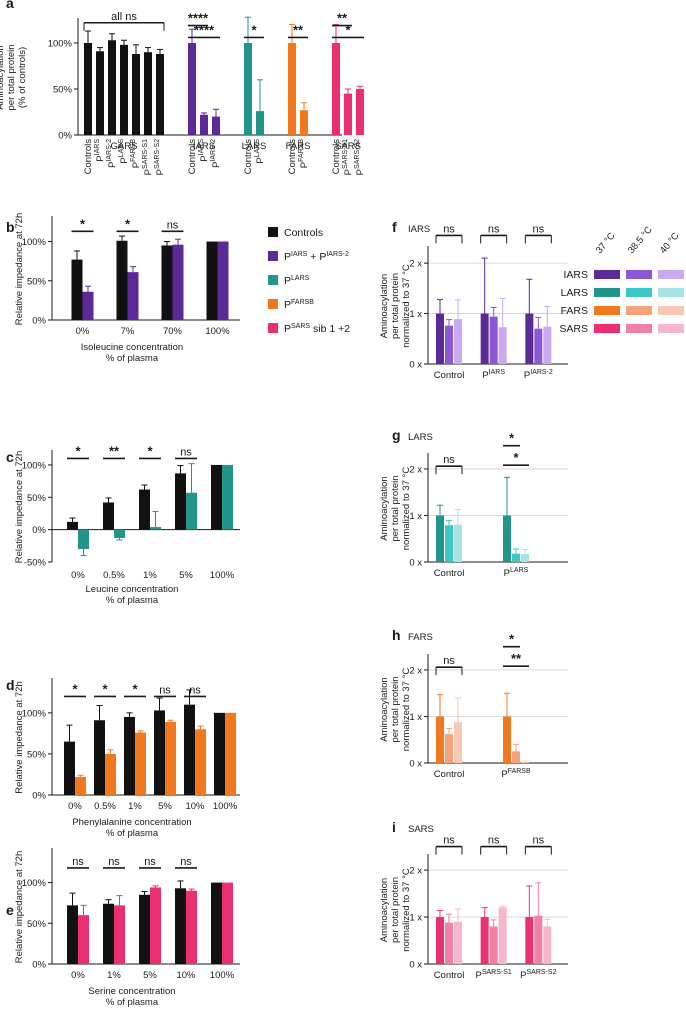  What do you see at coordinates (670, 242) in the screenshot?
I see `legend-temp-label: 40 °C` at bounding box center [670, 242].